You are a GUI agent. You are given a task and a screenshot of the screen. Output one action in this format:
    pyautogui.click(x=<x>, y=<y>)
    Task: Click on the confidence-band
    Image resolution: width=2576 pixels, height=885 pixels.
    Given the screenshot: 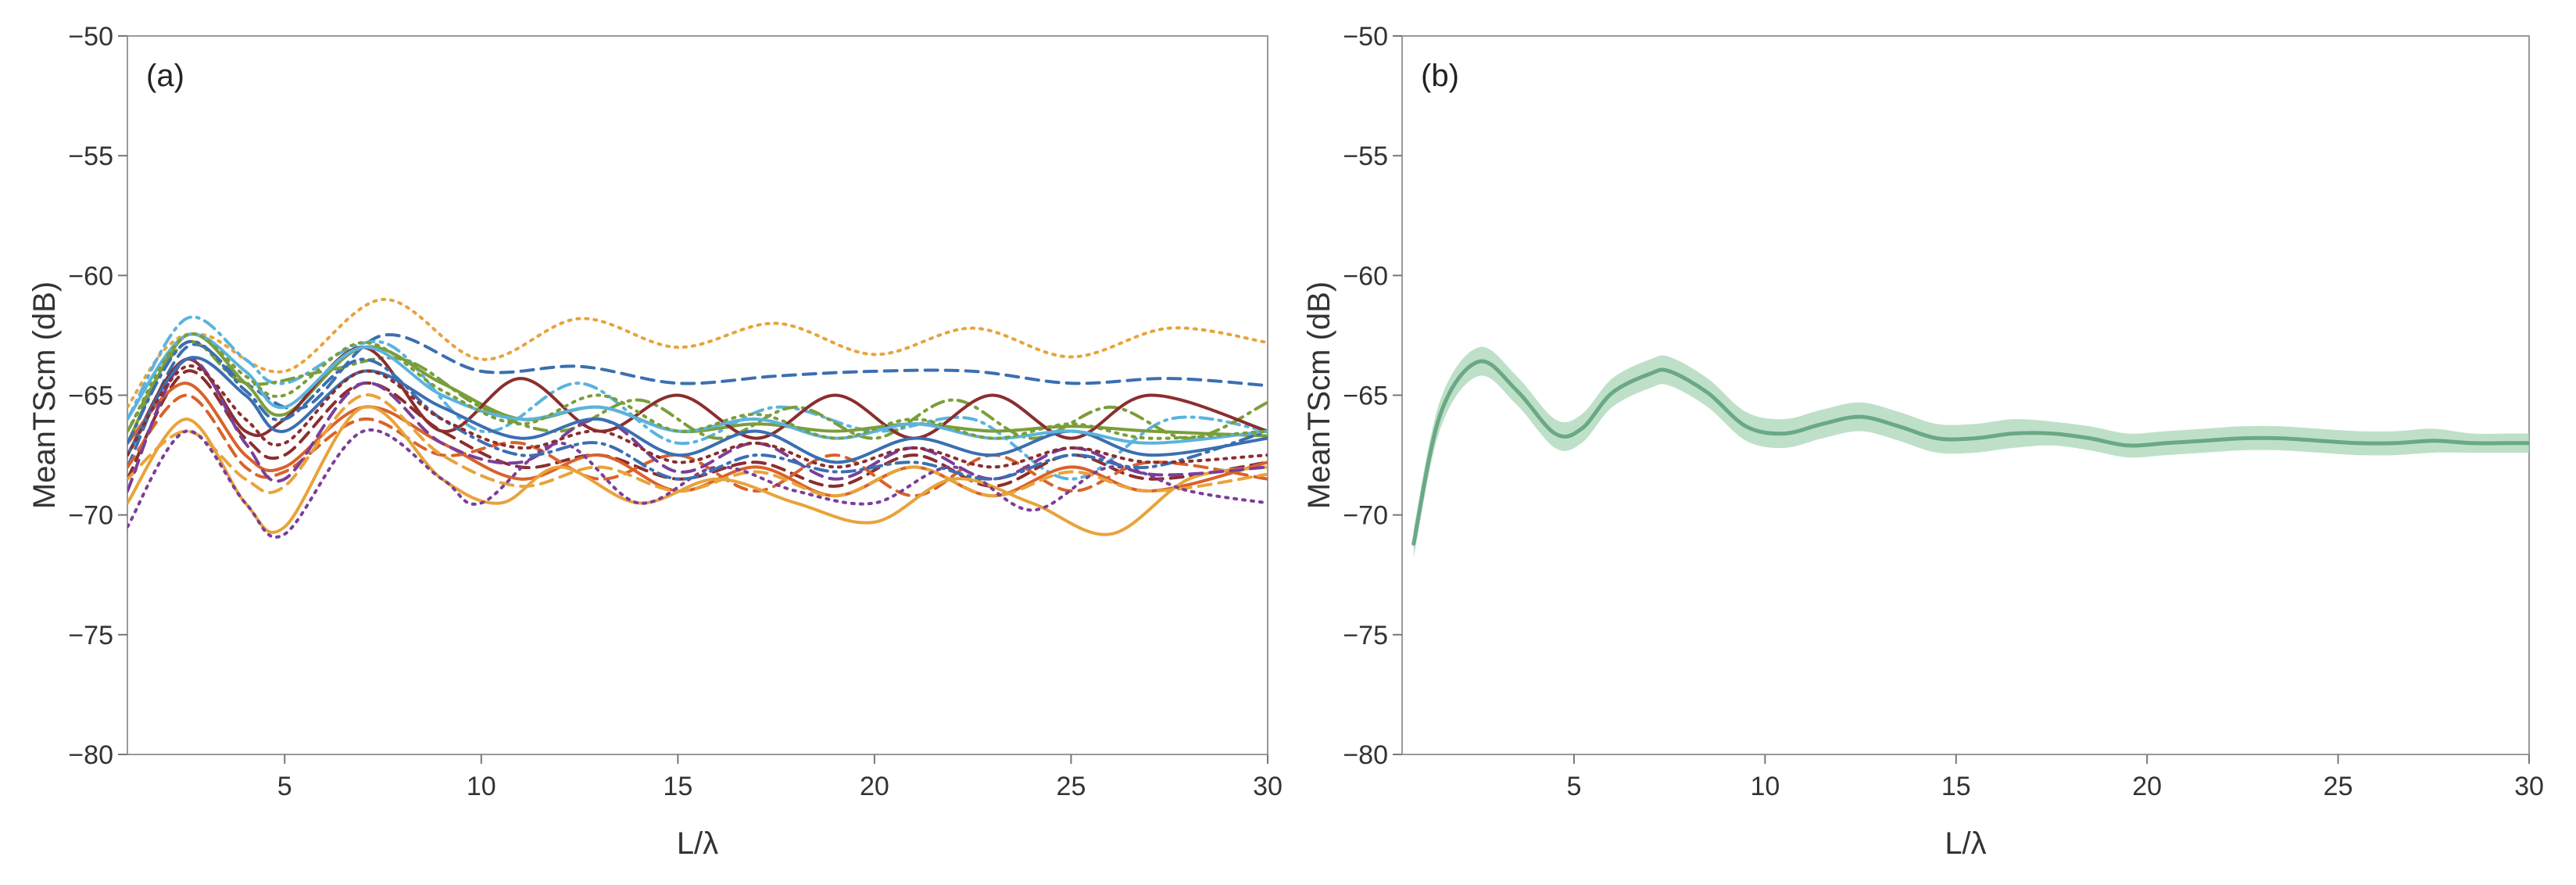 What is the action you would take?
    pyautogui.click(x=1971, y=452)
    